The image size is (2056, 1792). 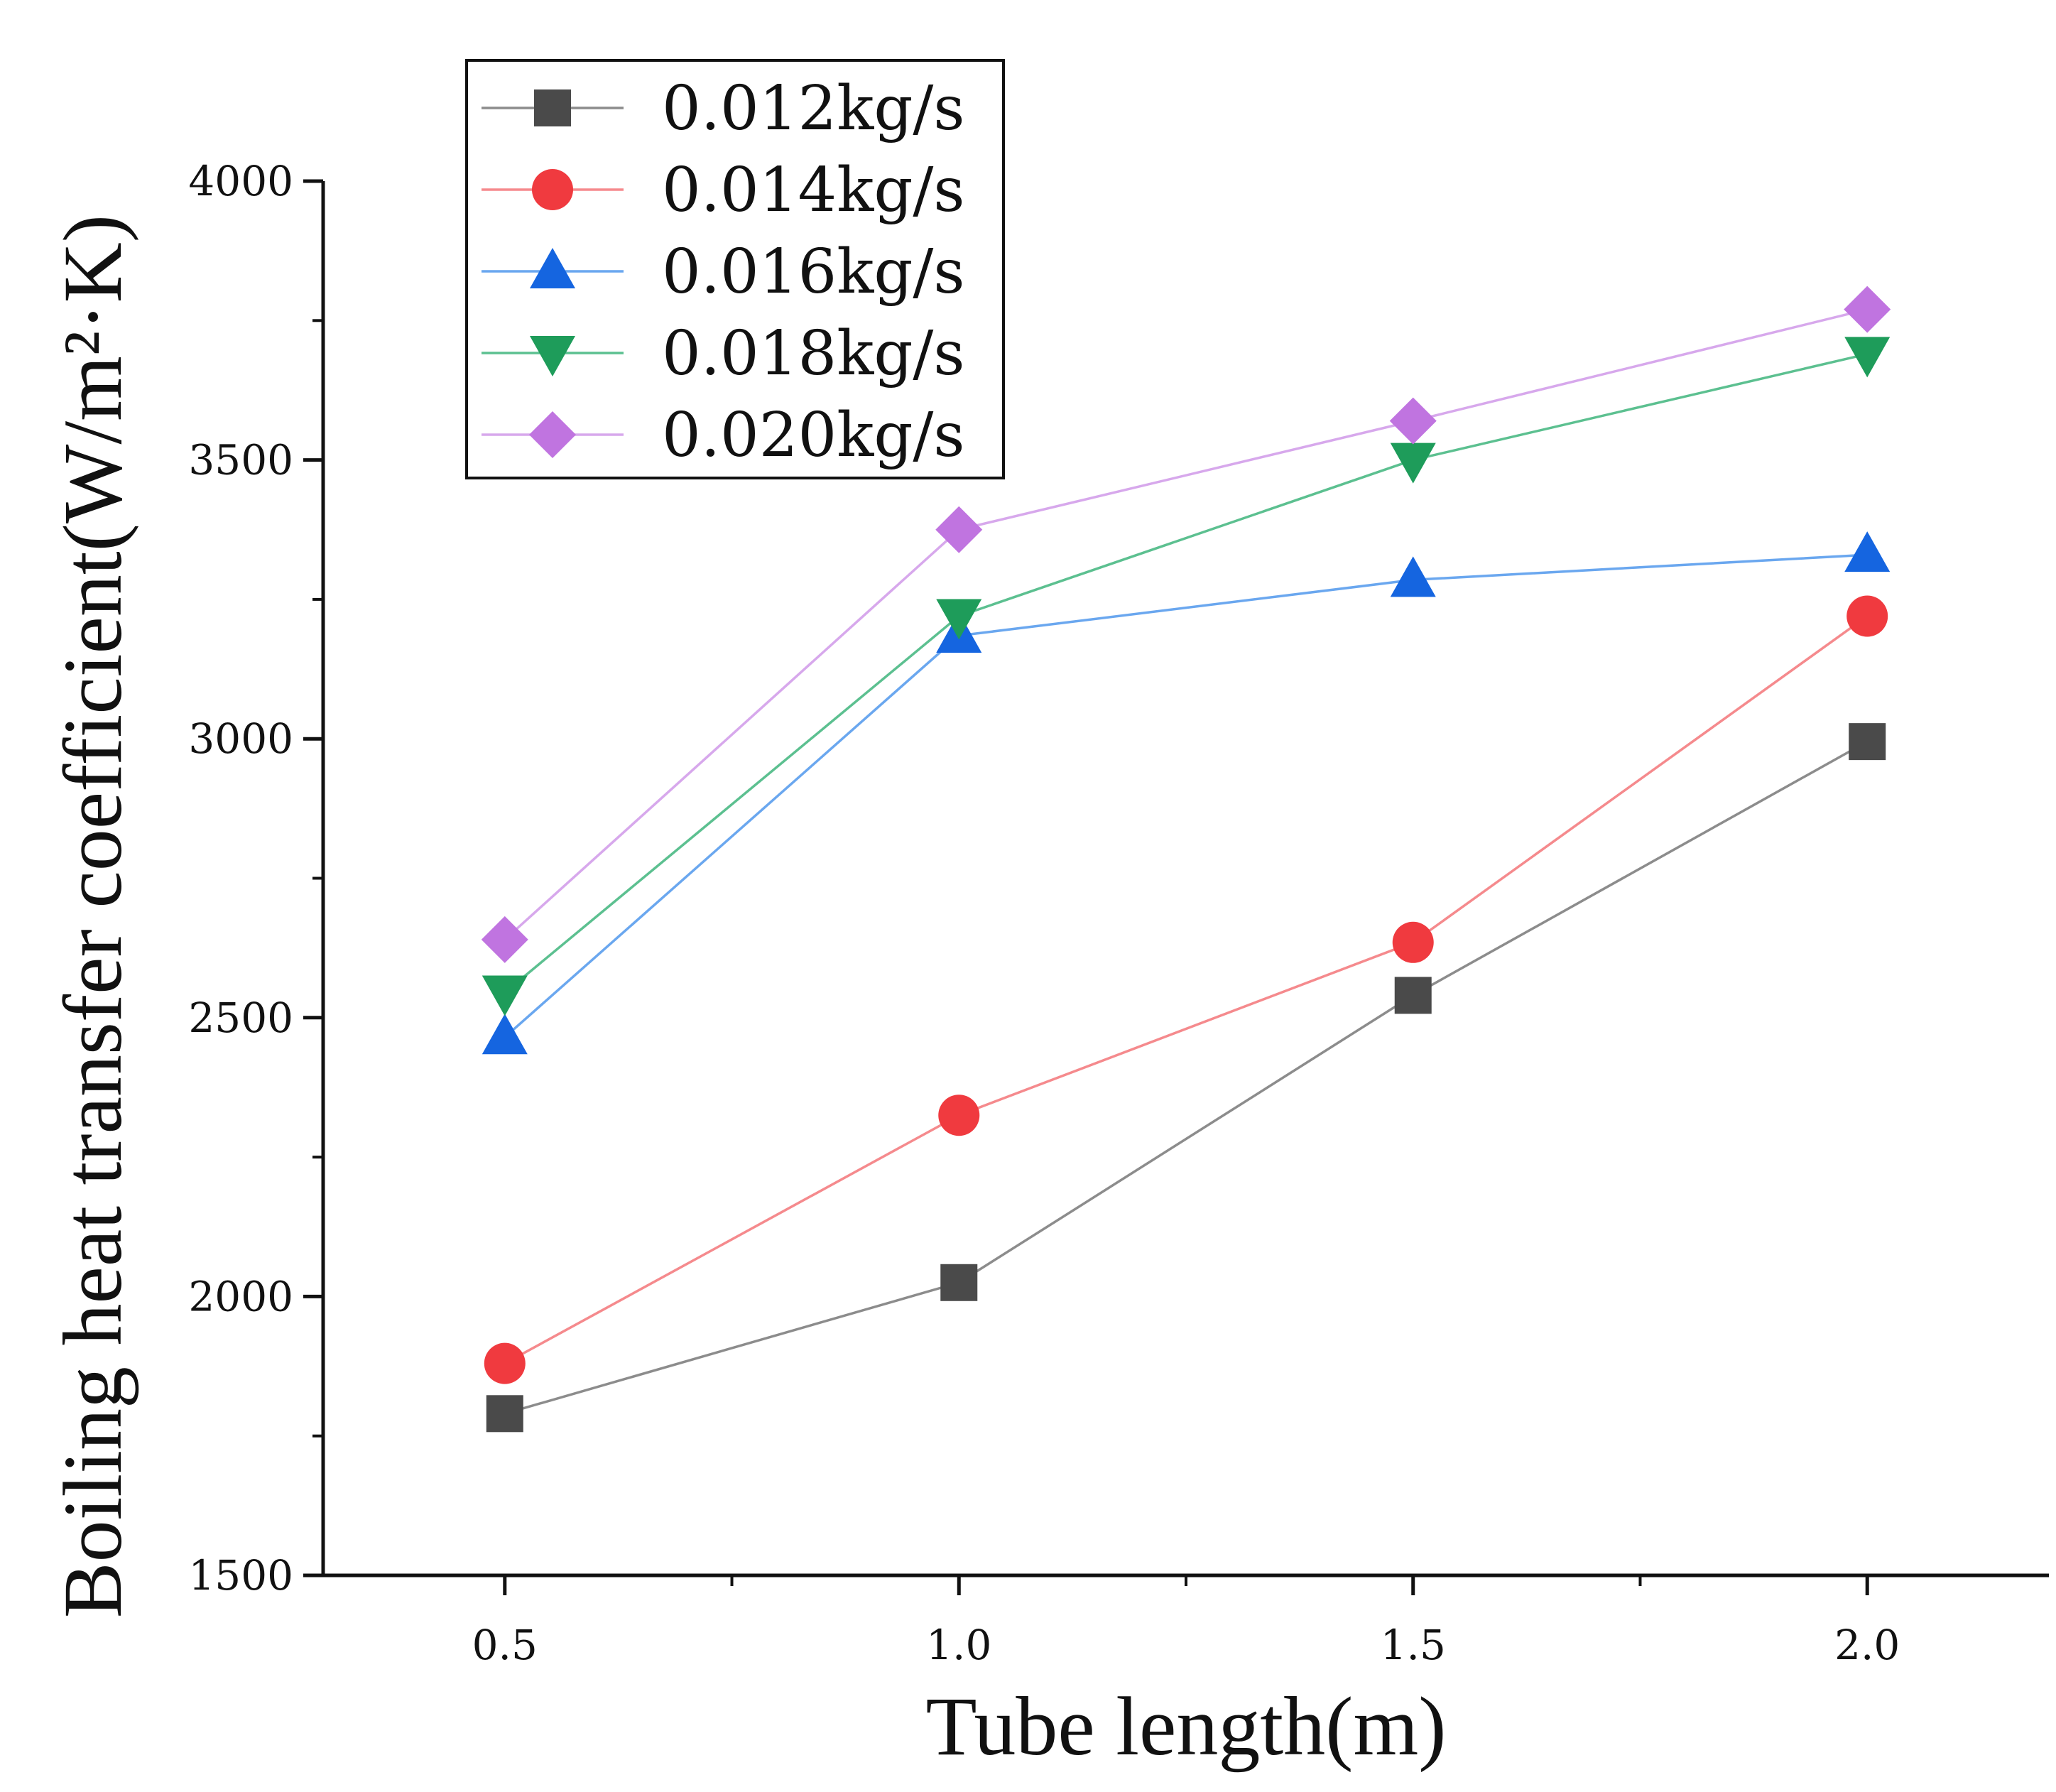 I want to click on x-tick-label: 0.5, so click(x=505, y=1645).